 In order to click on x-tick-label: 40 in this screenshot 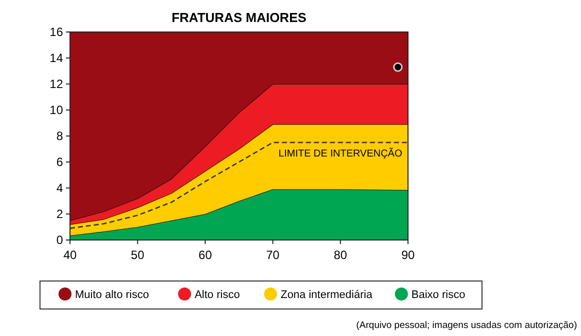, I will do `click(70, 255)`.